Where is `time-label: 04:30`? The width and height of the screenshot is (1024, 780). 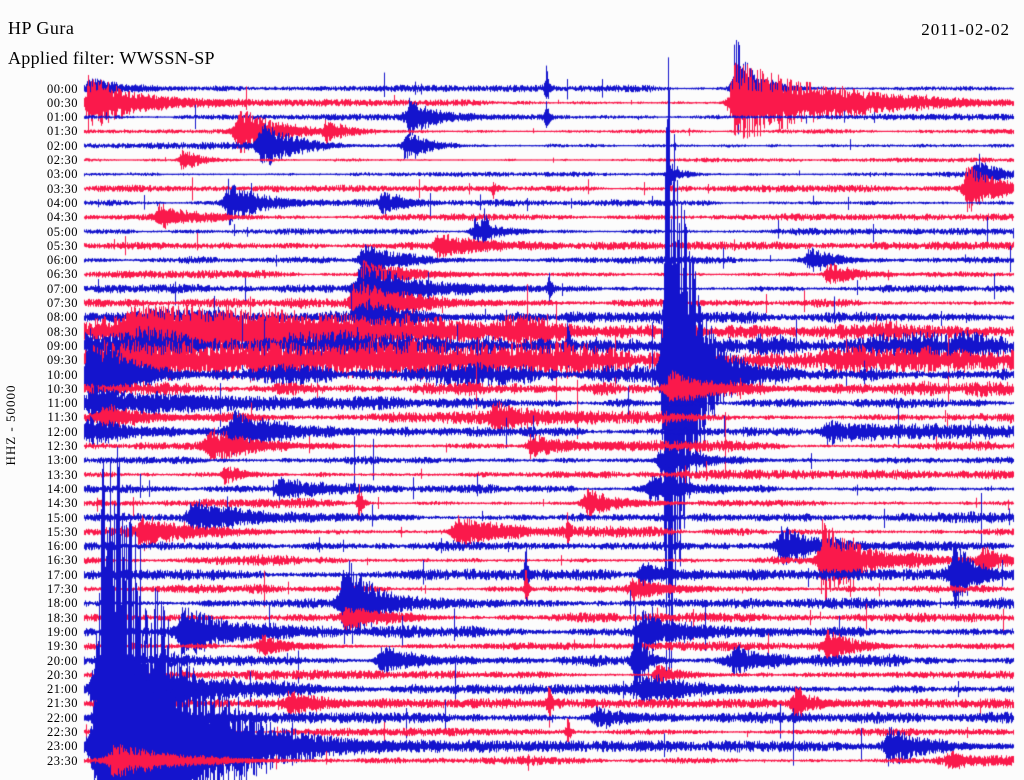 time-label: 04:30 is located at coordinates (62, 217).